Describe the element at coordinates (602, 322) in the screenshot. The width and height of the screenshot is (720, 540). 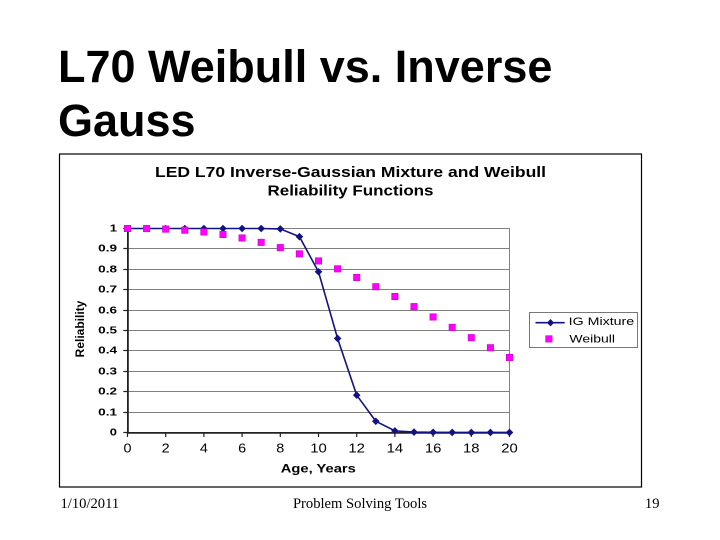
I see `svg-text: IG Mixture` at that location.